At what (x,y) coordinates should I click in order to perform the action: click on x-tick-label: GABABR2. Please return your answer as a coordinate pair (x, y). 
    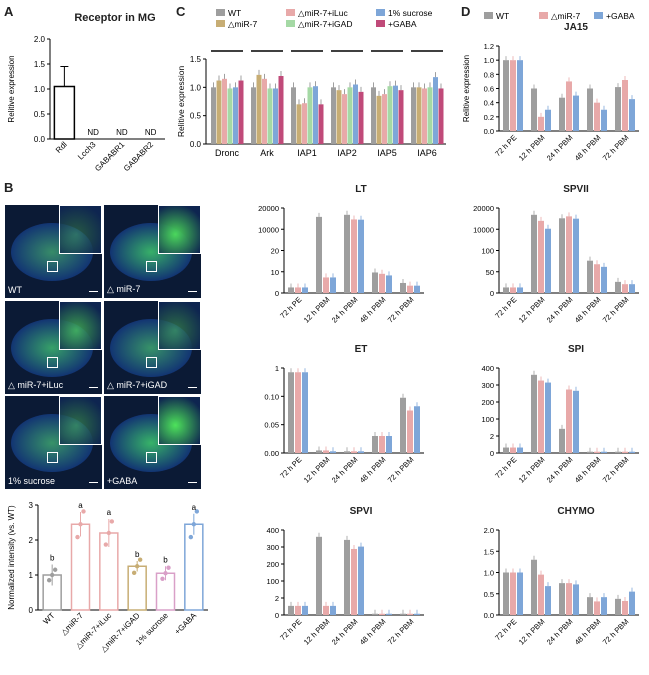
    Looking at the image, I should click on (138, 156).